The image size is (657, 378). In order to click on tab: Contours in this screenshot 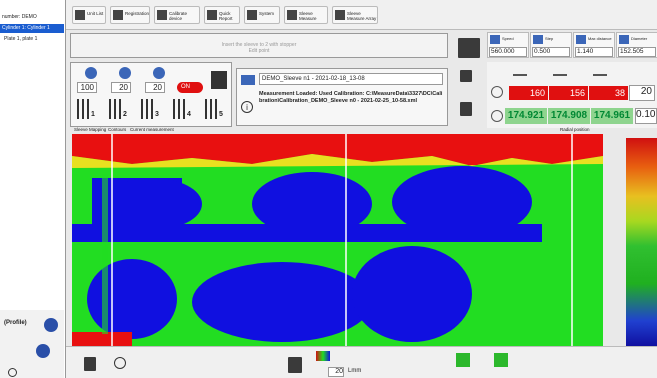, I will do `click(117, 129)`.